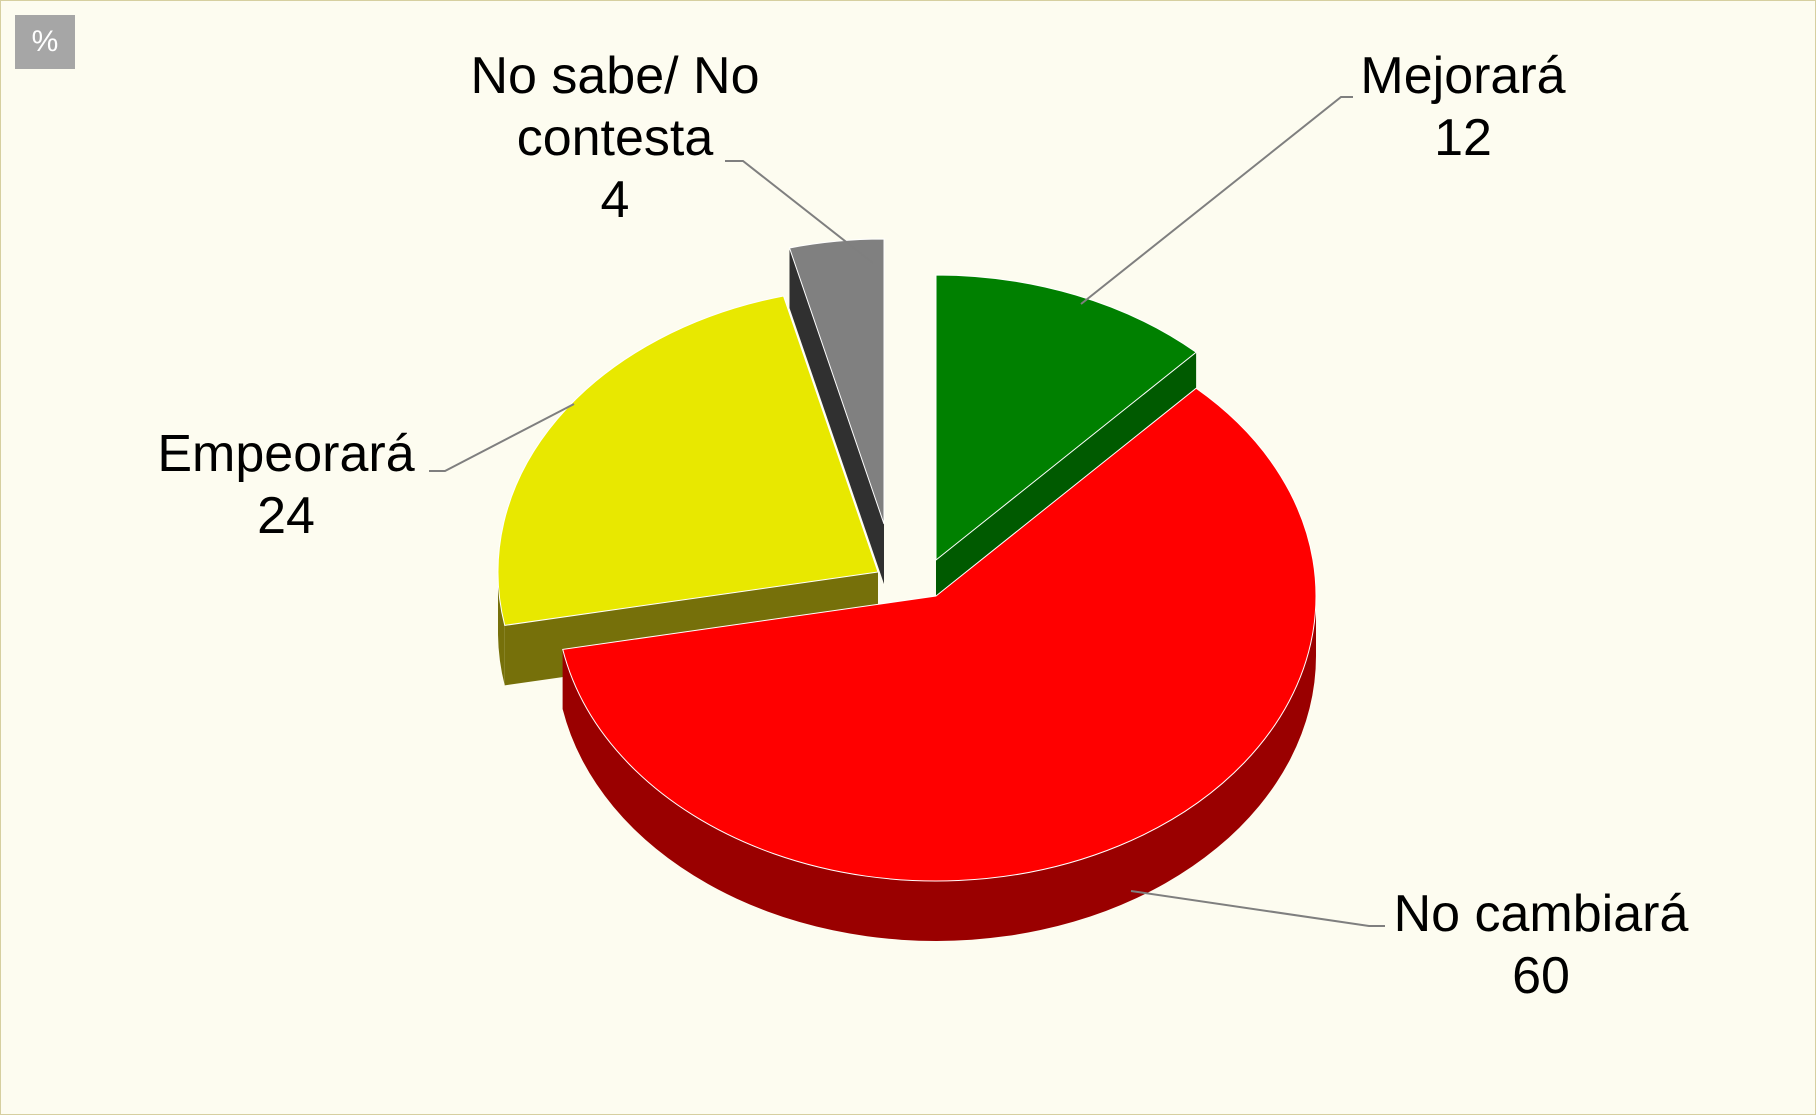 Image resolution: width=1816 pixels, height=1116 pixels. What do you see at coordinates (615, 200) in the screenshot?
I see `value-label: 4` at bounding box center [615, 200].